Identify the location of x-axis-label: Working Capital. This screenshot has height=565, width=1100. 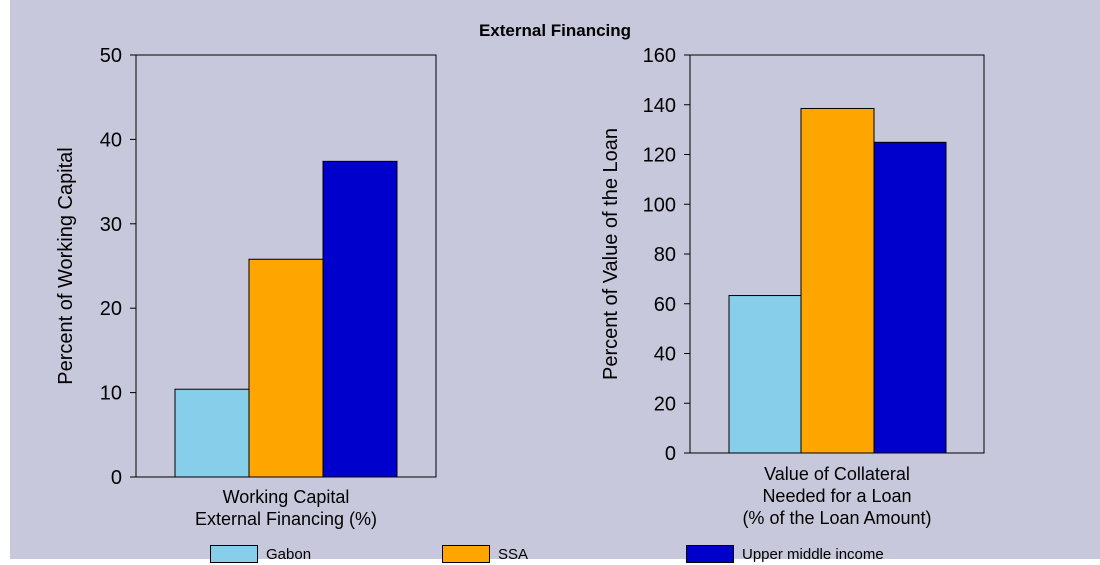
(286, 497).